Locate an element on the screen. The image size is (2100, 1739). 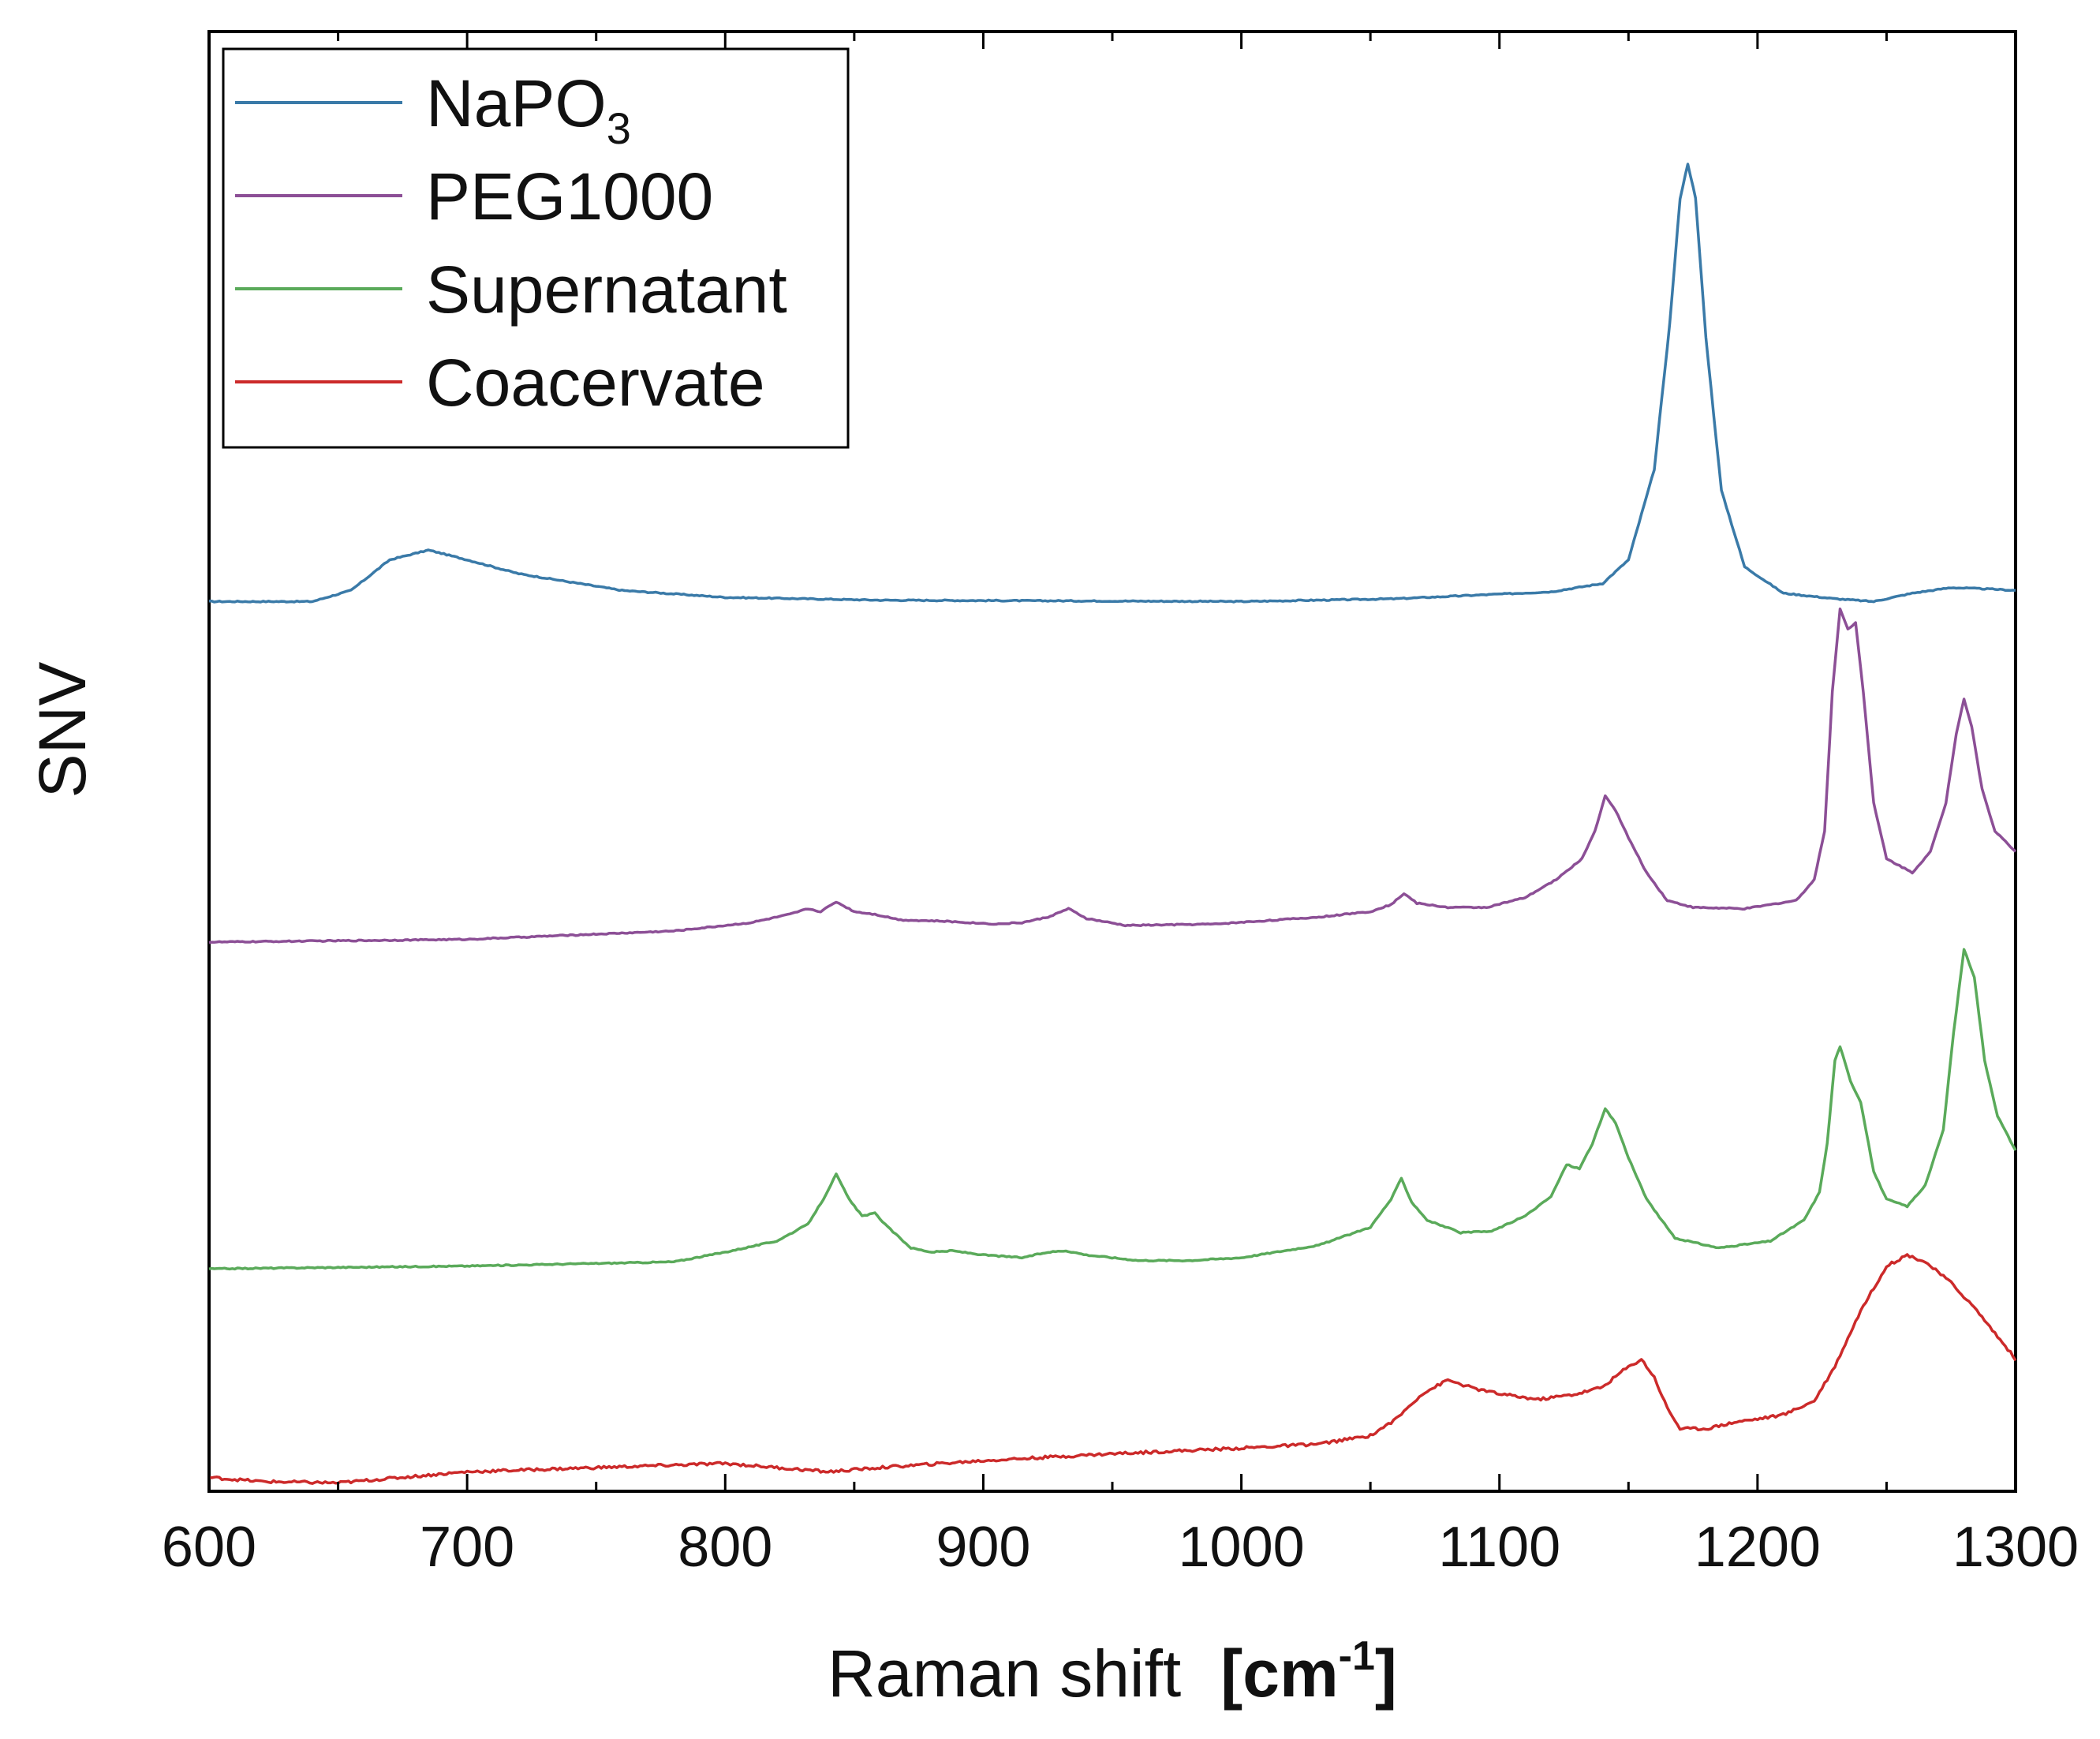
legend-label: PEG1000 is located at coordinates (569, 196).